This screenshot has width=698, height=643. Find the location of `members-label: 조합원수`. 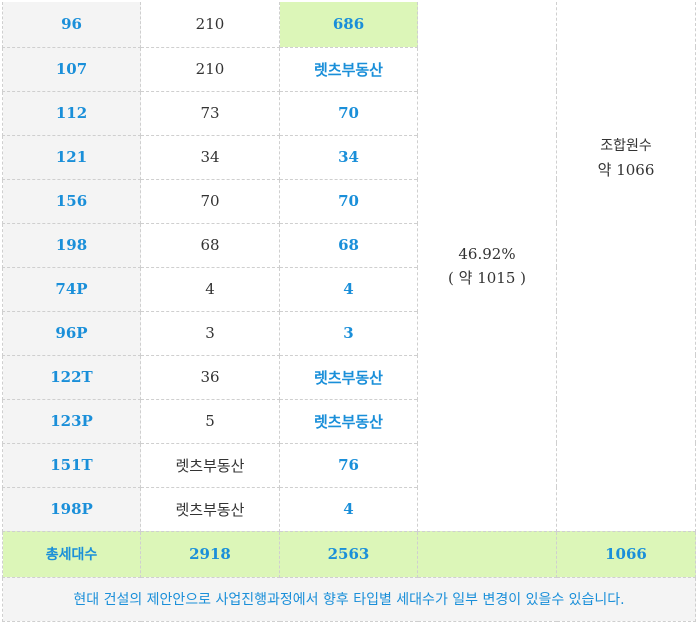

members-label: 조합원수 is located at coordinates (626, 146).